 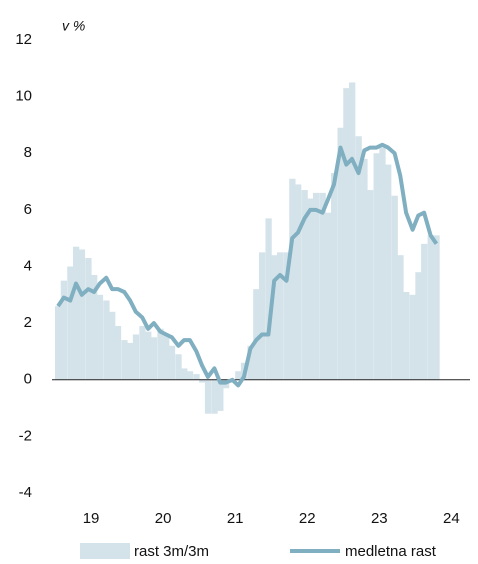 I want to click on y-tick-label: 4, so click(x=28, y=265).